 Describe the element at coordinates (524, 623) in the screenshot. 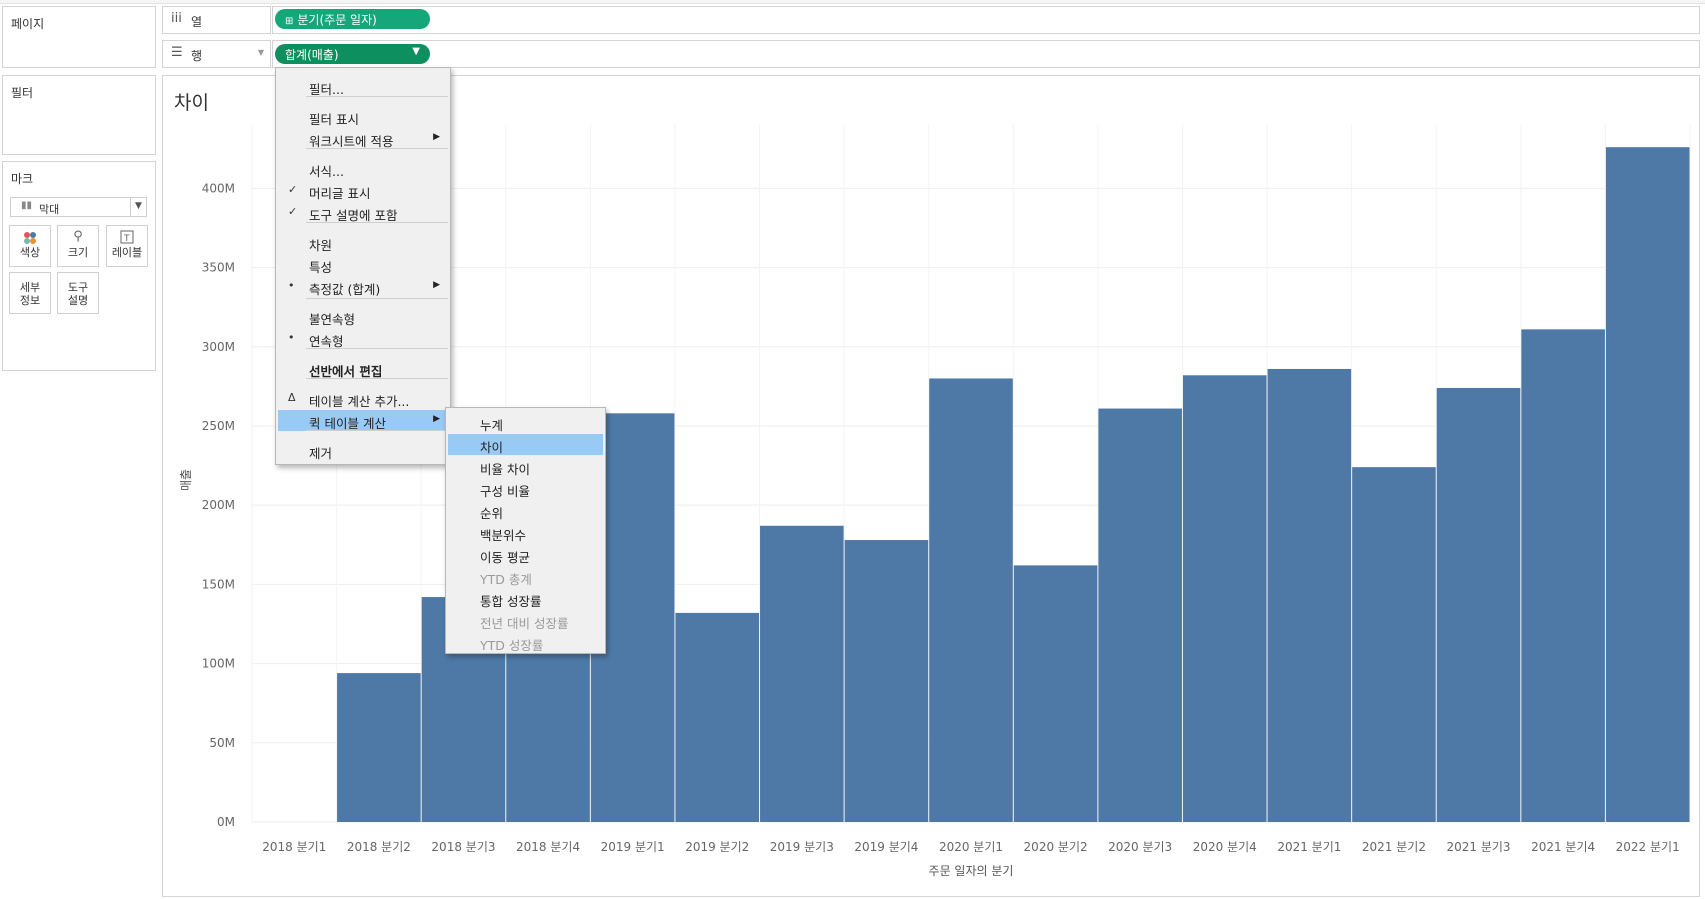

I see `submenu-item-label: 전년 대비 성장률` at that location.